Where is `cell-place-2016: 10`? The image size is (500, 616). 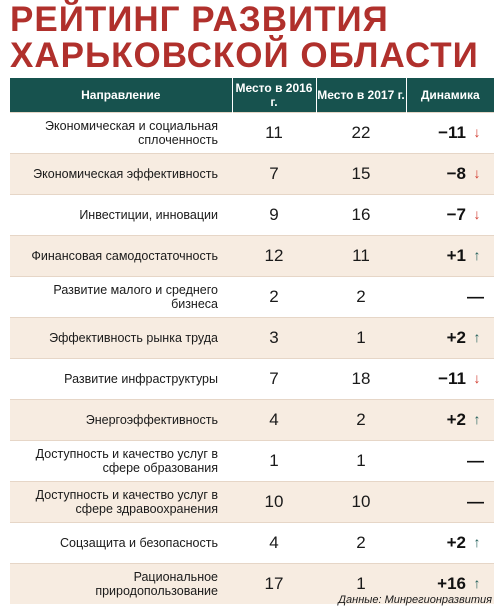
cell-place-2016: 10 is located at coordinates (274, 502).